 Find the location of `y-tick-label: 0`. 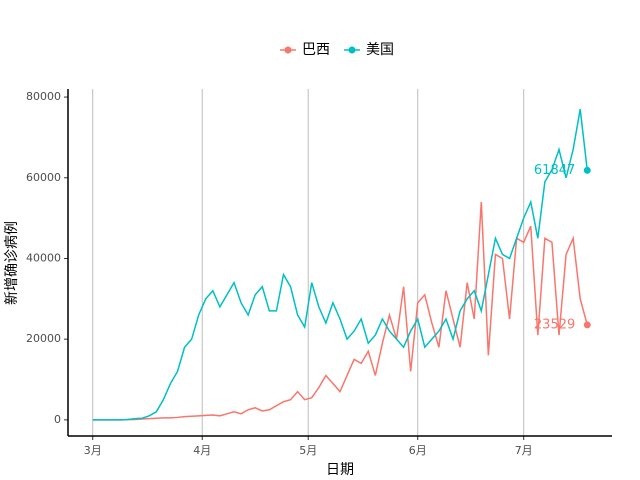

y-tick-label: 0 is located at coordinates (57, 419).